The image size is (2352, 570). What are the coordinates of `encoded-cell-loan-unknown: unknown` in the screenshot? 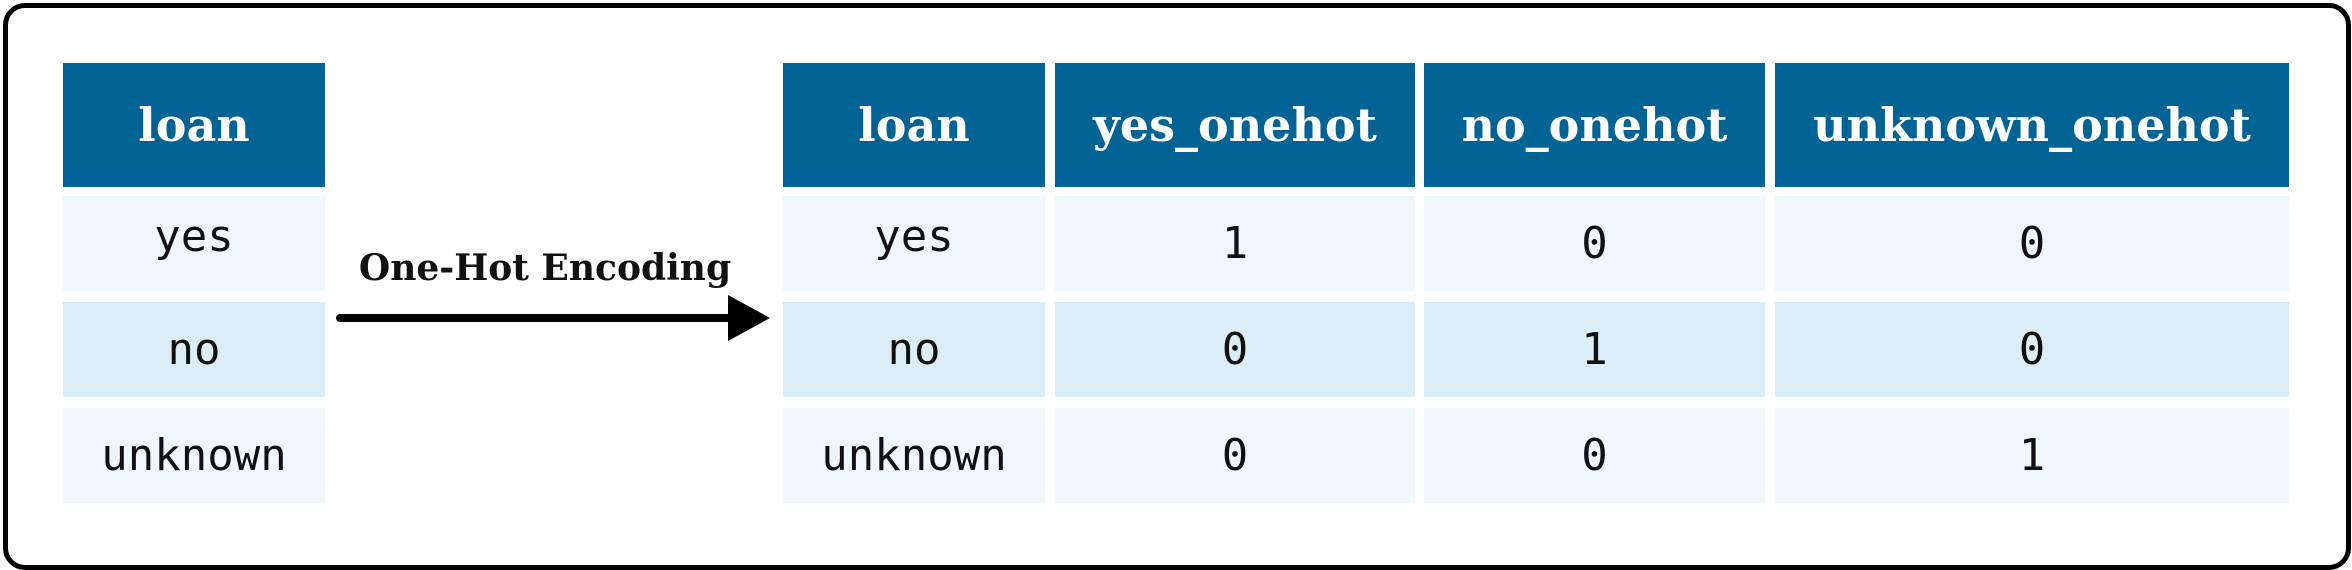 It's located at (914, 455).